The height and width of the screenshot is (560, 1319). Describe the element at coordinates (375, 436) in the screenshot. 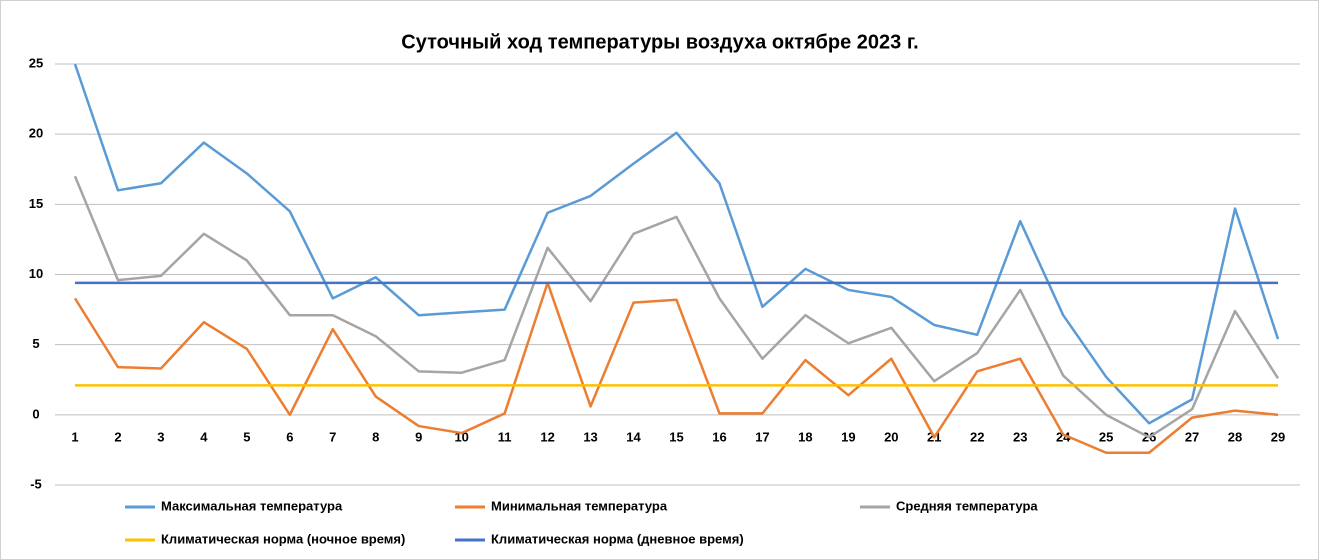

I see `x-tick-label: 8` at that location.